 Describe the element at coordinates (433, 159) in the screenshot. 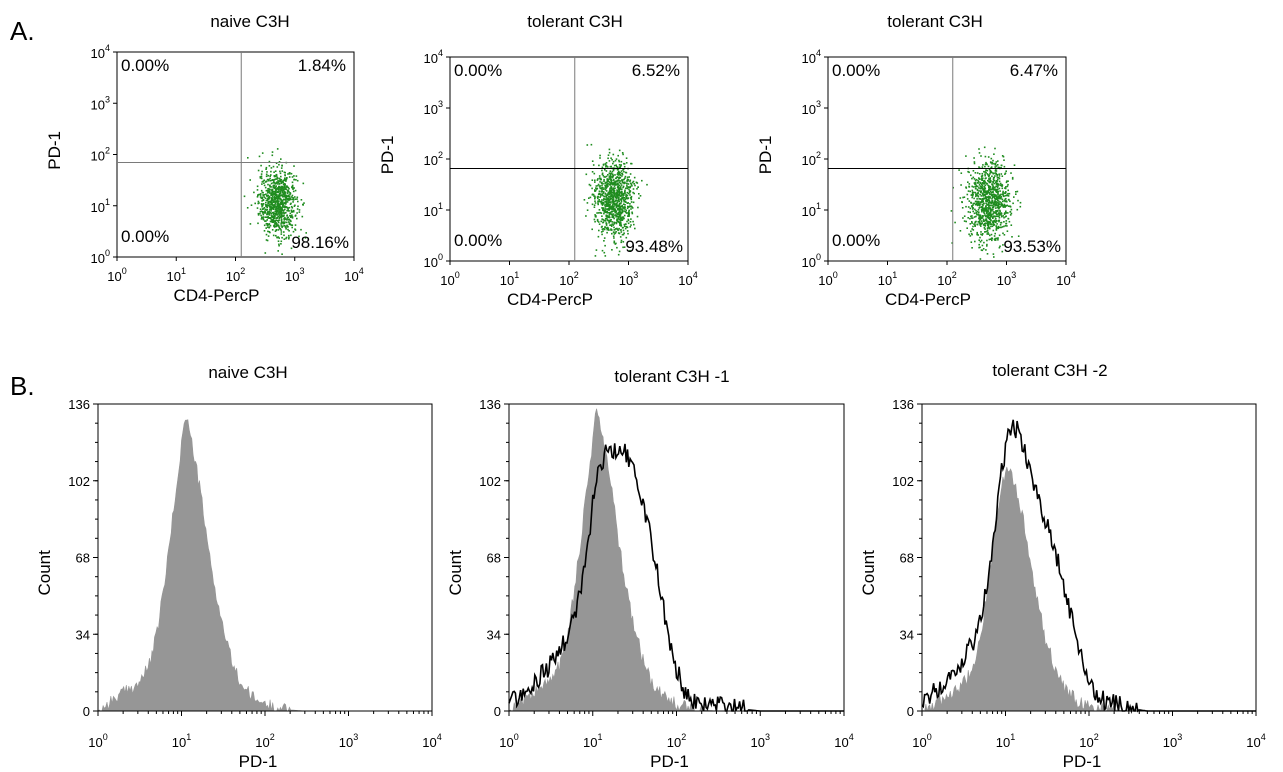

I see `y-tick-label: 102` at that location.